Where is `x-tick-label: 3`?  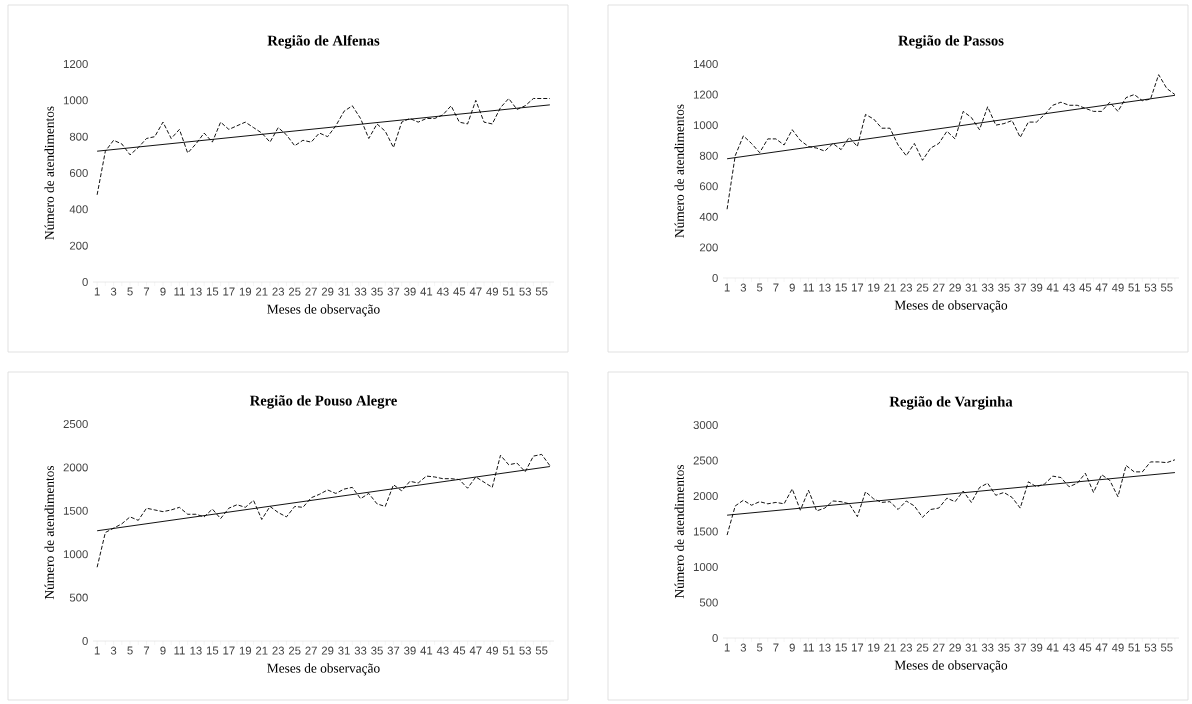 x-tick-label: 3 is located at coordinates (113, 291).